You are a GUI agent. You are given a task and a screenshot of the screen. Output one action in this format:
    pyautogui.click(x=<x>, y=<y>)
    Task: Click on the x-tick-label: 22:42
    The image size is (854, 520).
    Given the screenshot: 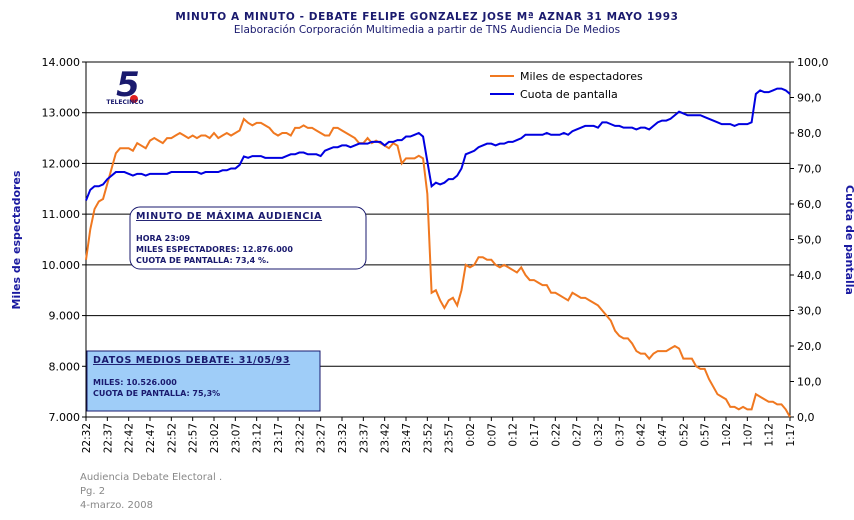 What is the action you would take?
    pyautogui.click(x=130, y=438)
    